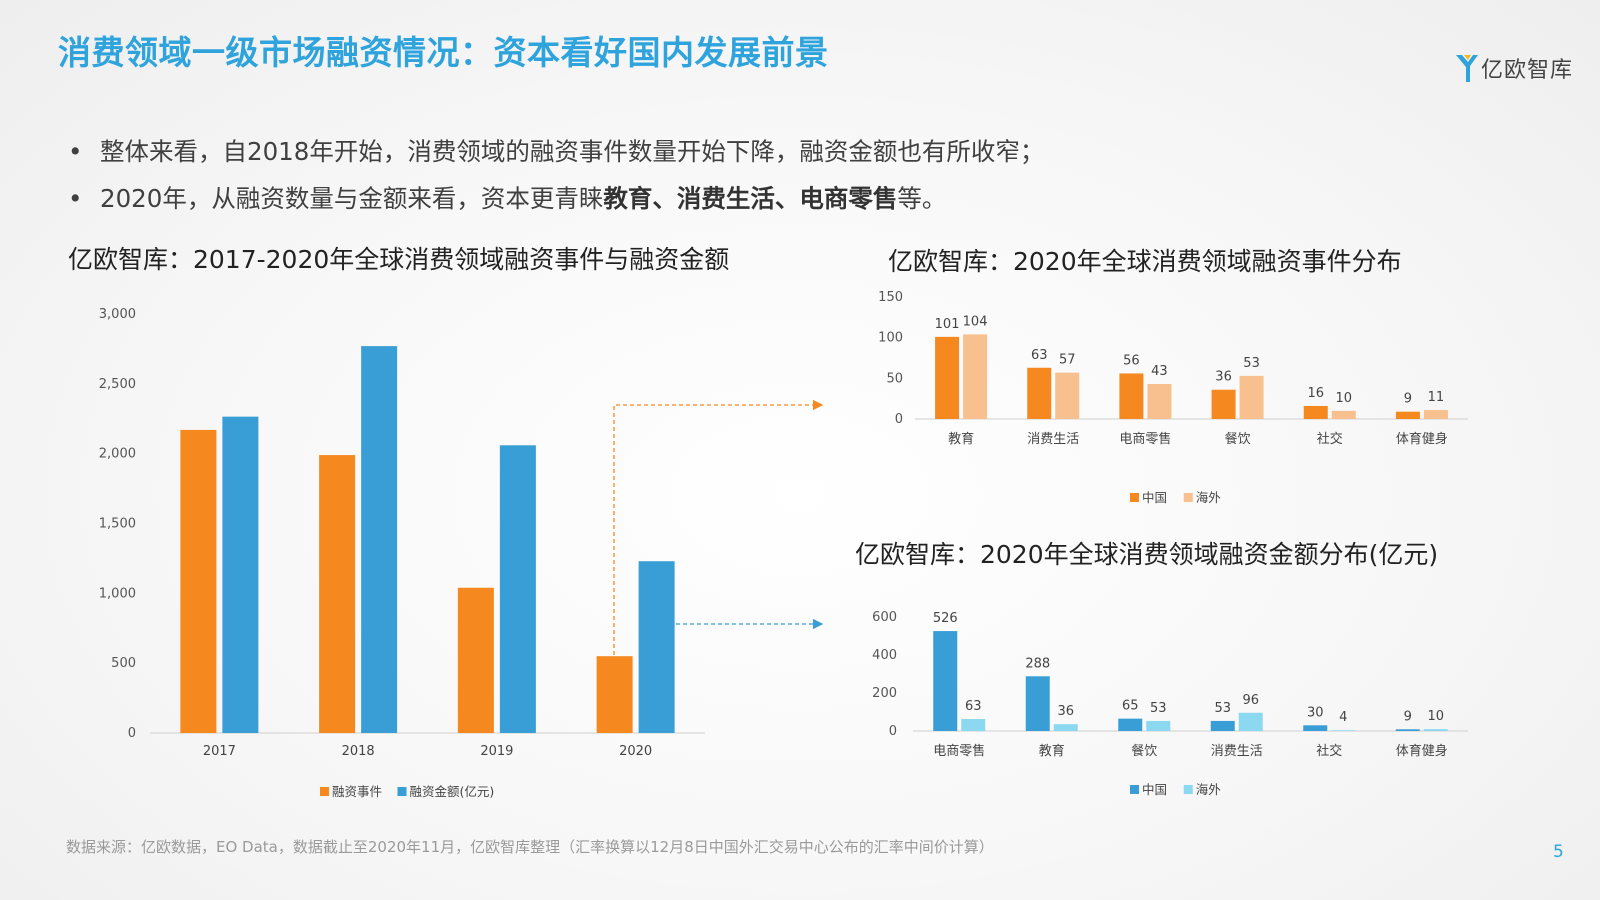  Describe the element at coordinates (117, 454) in the screenshot. I see `y-tick-label: 2,000` at that location.